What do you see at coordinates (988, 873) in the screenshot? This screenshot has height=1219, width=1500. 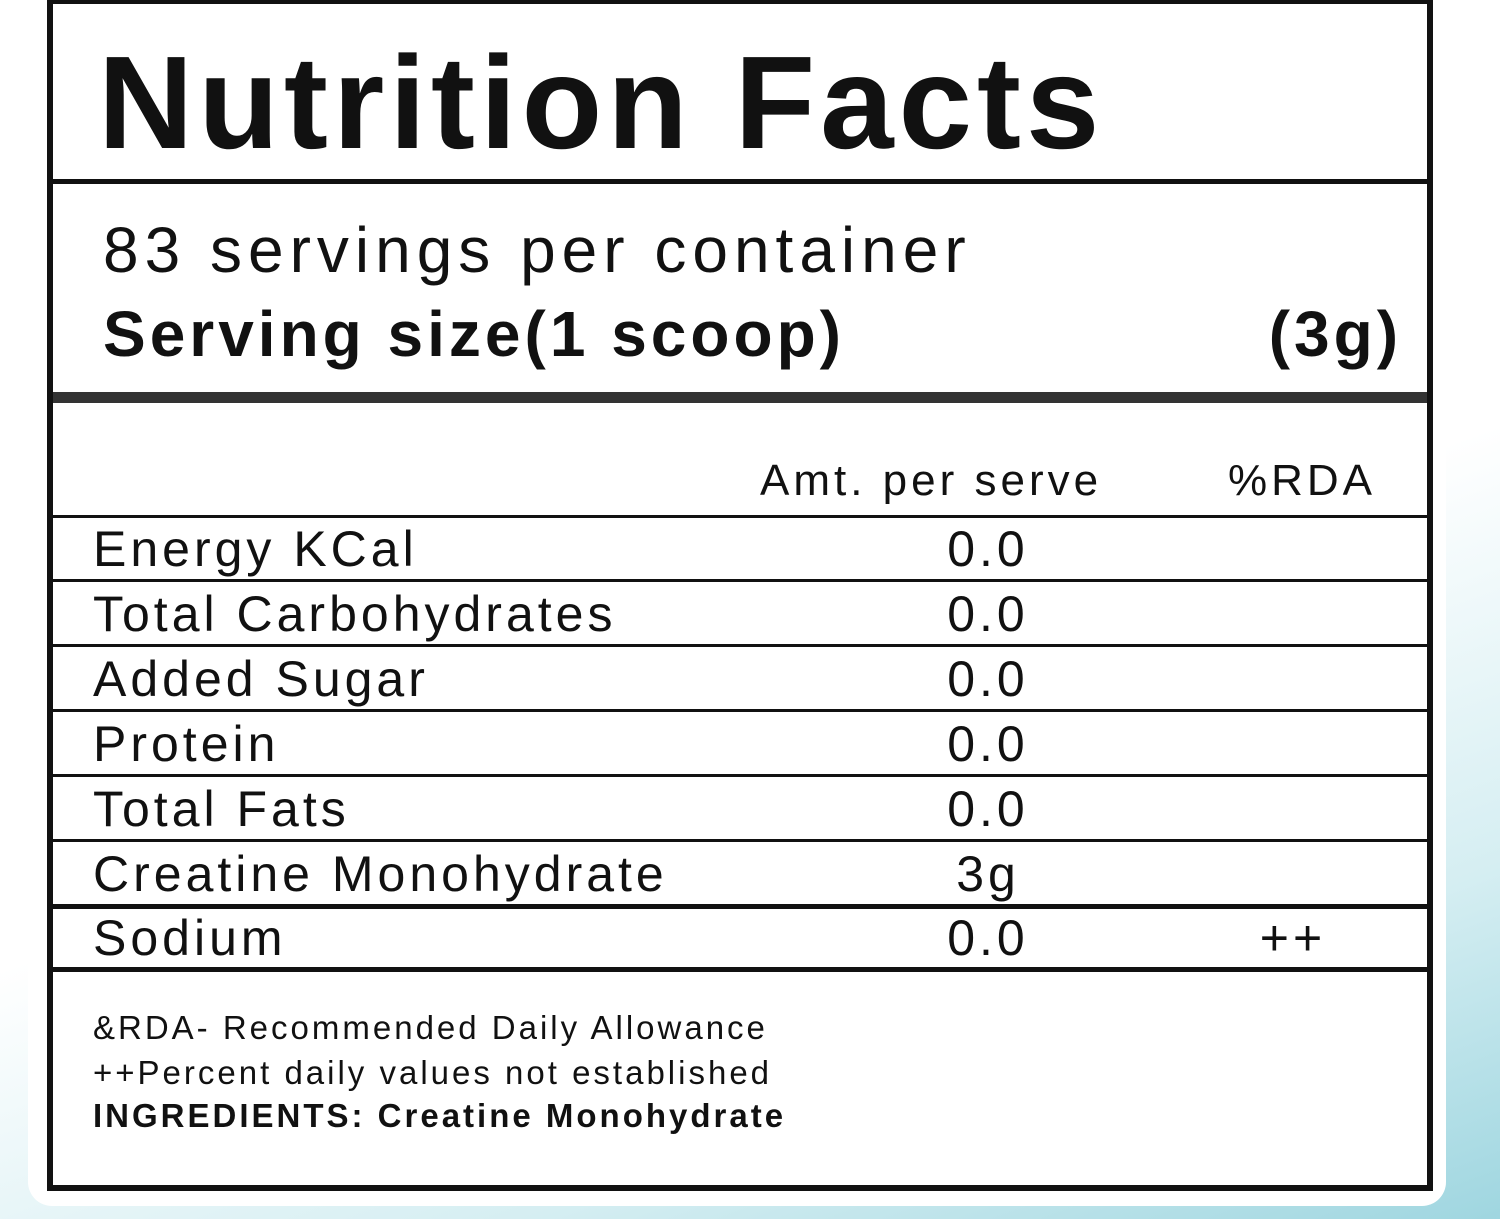 I see `nutrient-amount: 3g` at bounding box center [988, 873].